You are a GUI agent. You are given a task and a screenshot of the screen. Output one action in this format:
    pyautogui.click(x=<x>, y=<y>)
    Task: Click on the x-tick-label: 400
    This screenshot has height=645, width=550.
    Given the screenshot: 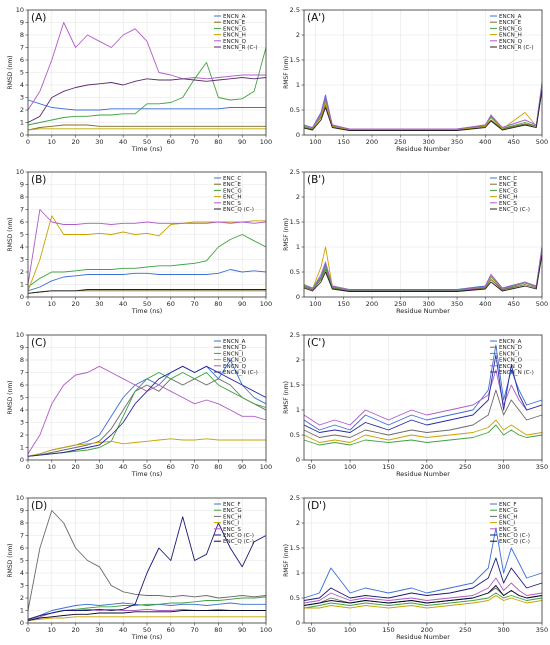 What is the action you would take?
    pyautogui.click(x=485, y=304)
    